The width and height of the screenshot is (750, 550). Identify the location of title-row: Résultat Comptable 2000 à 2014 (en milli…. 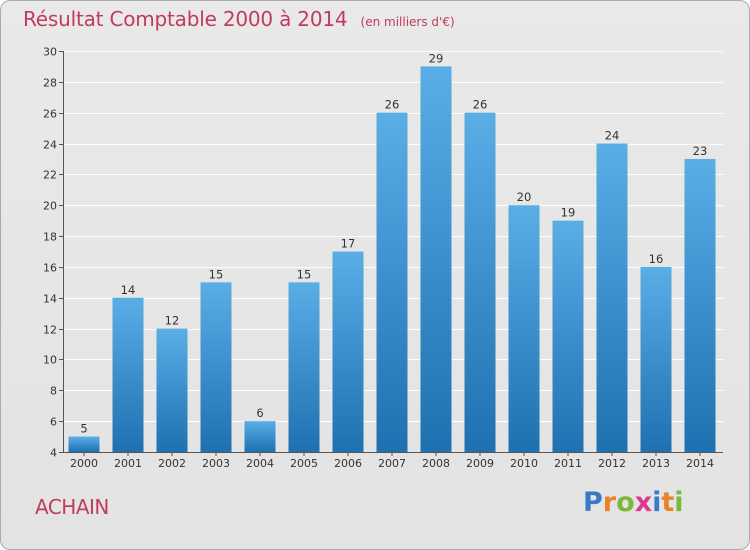
(239, 19).